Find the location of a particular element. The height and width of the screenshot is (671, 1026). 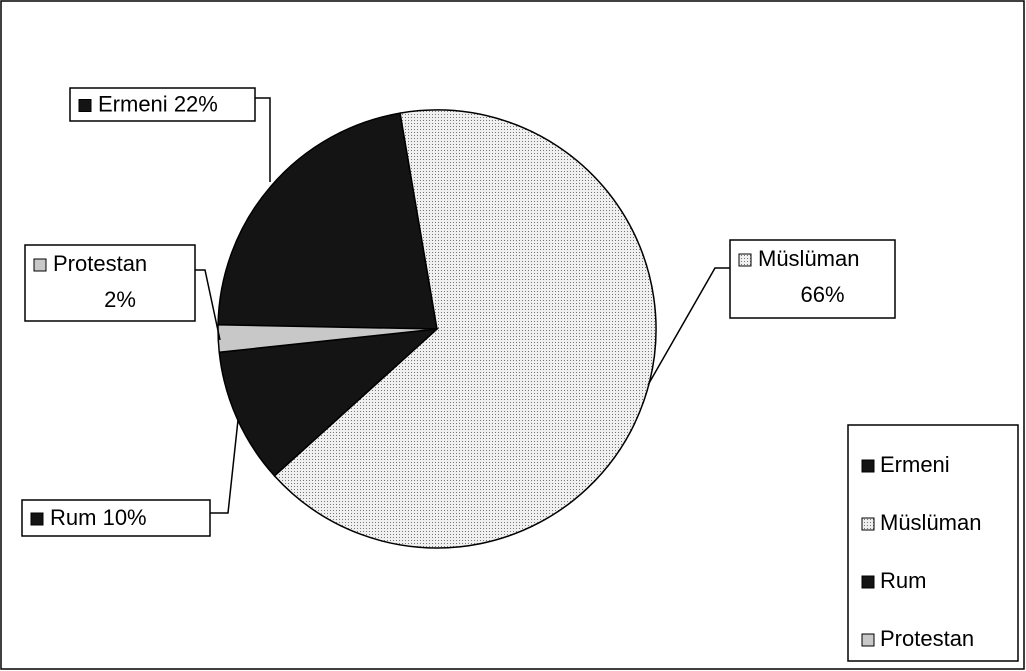

legend-box is located at coordinates (933, 543).